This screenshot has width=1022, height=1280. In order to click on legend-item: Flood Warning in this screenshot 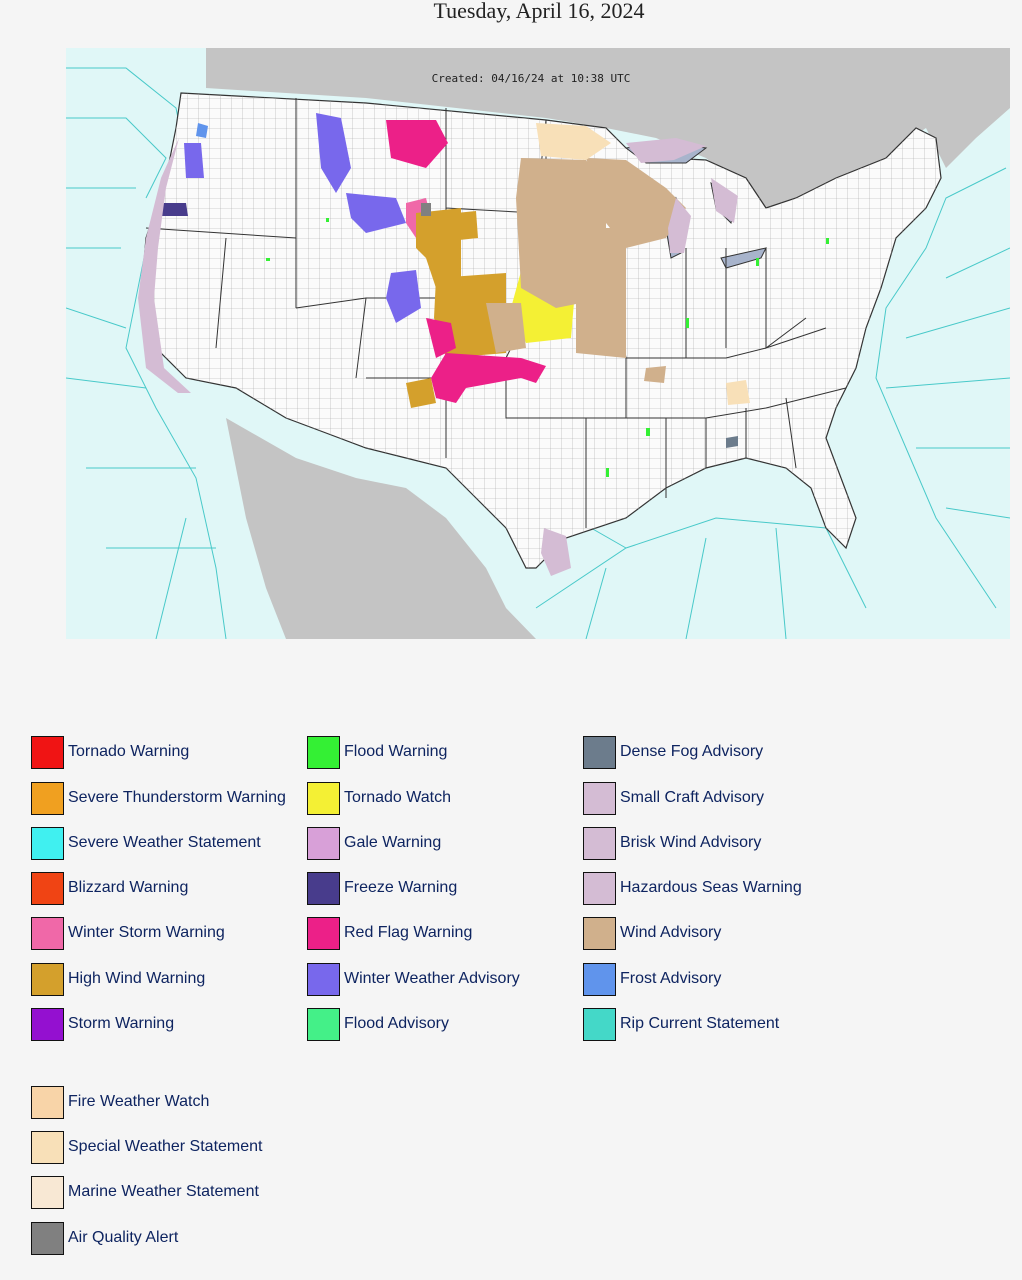, I will do `click(377, 752)`.